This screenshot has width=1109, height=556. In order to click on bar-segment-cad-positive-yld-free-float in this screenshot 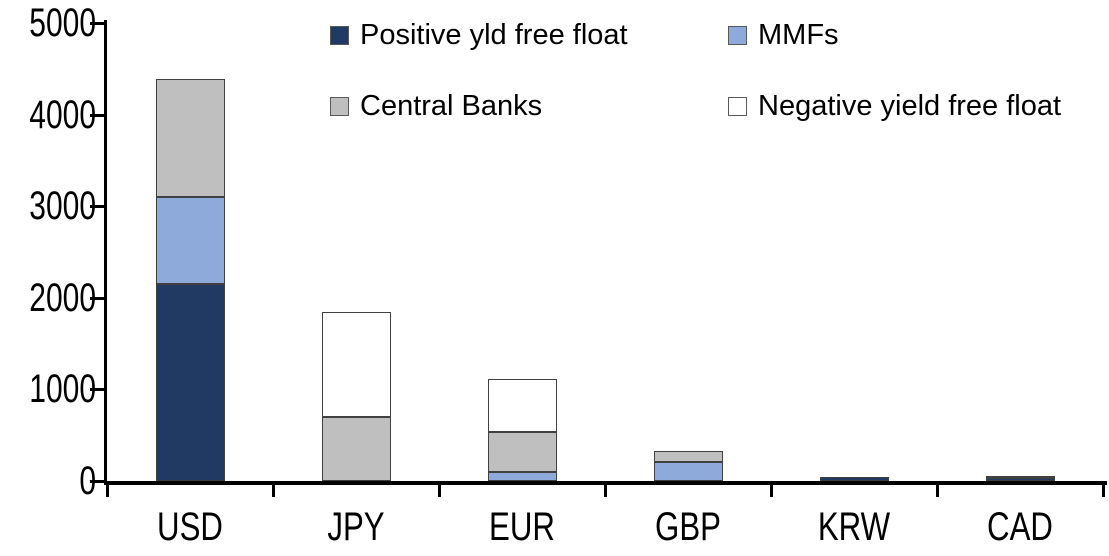, I will do `click(1020, 479)`.